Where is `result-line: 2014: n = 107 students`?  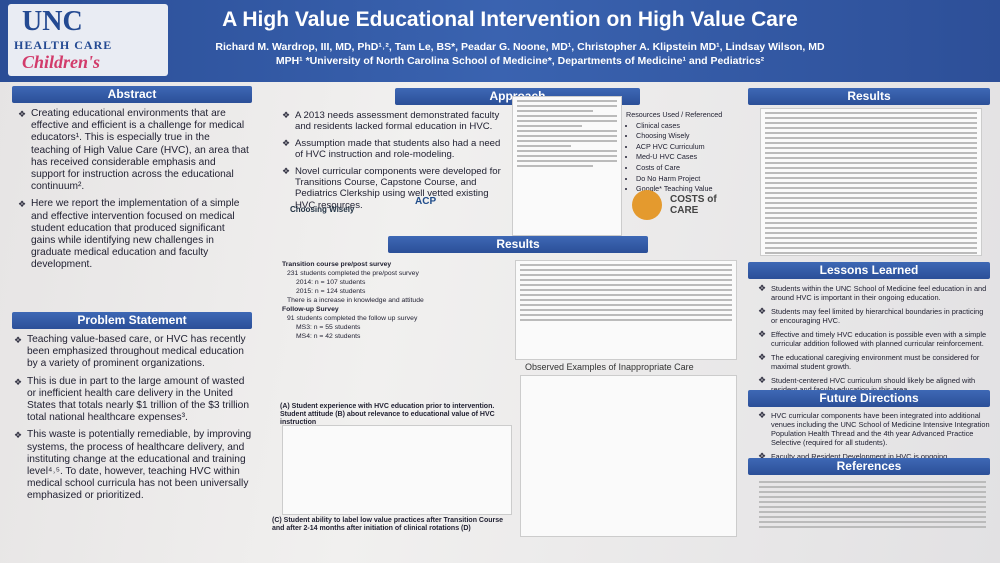 result-line: 2014: n = 107 students is located at coordinates (331, 282).